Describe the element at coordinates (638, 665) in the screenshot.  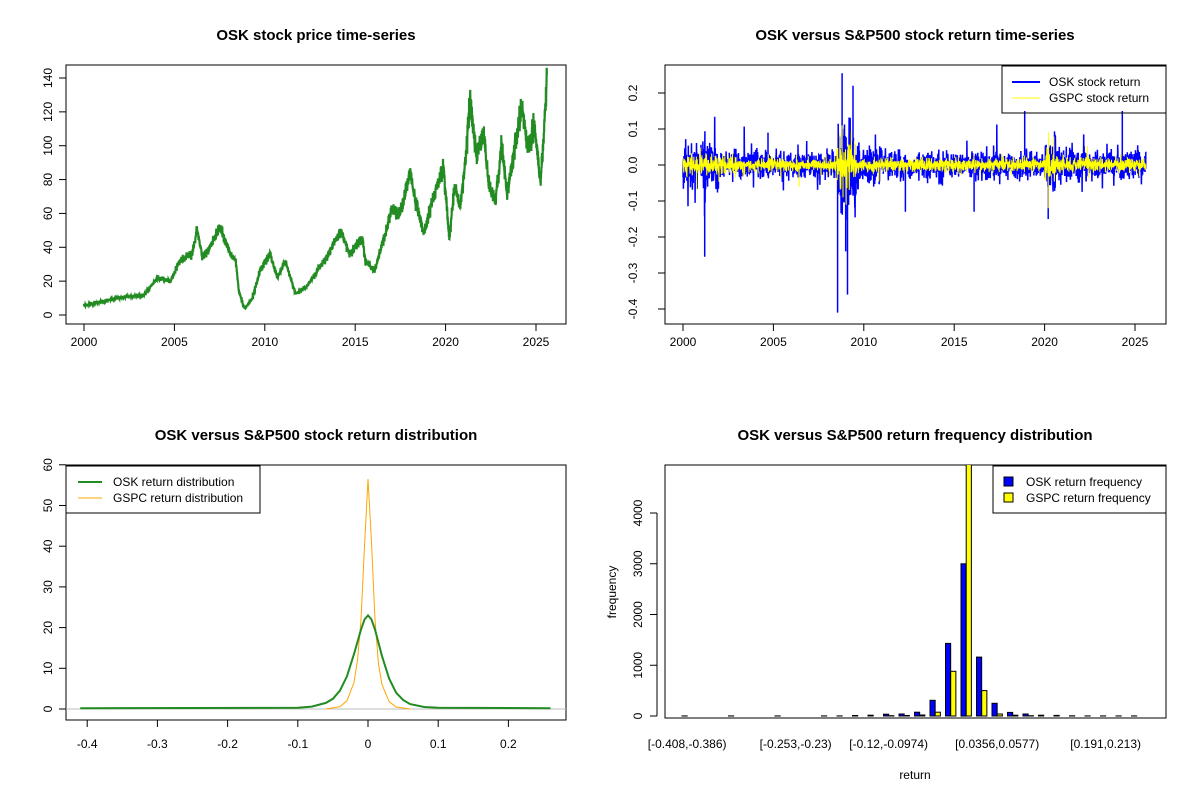
I see `y-tick-label: 1000` at that location.